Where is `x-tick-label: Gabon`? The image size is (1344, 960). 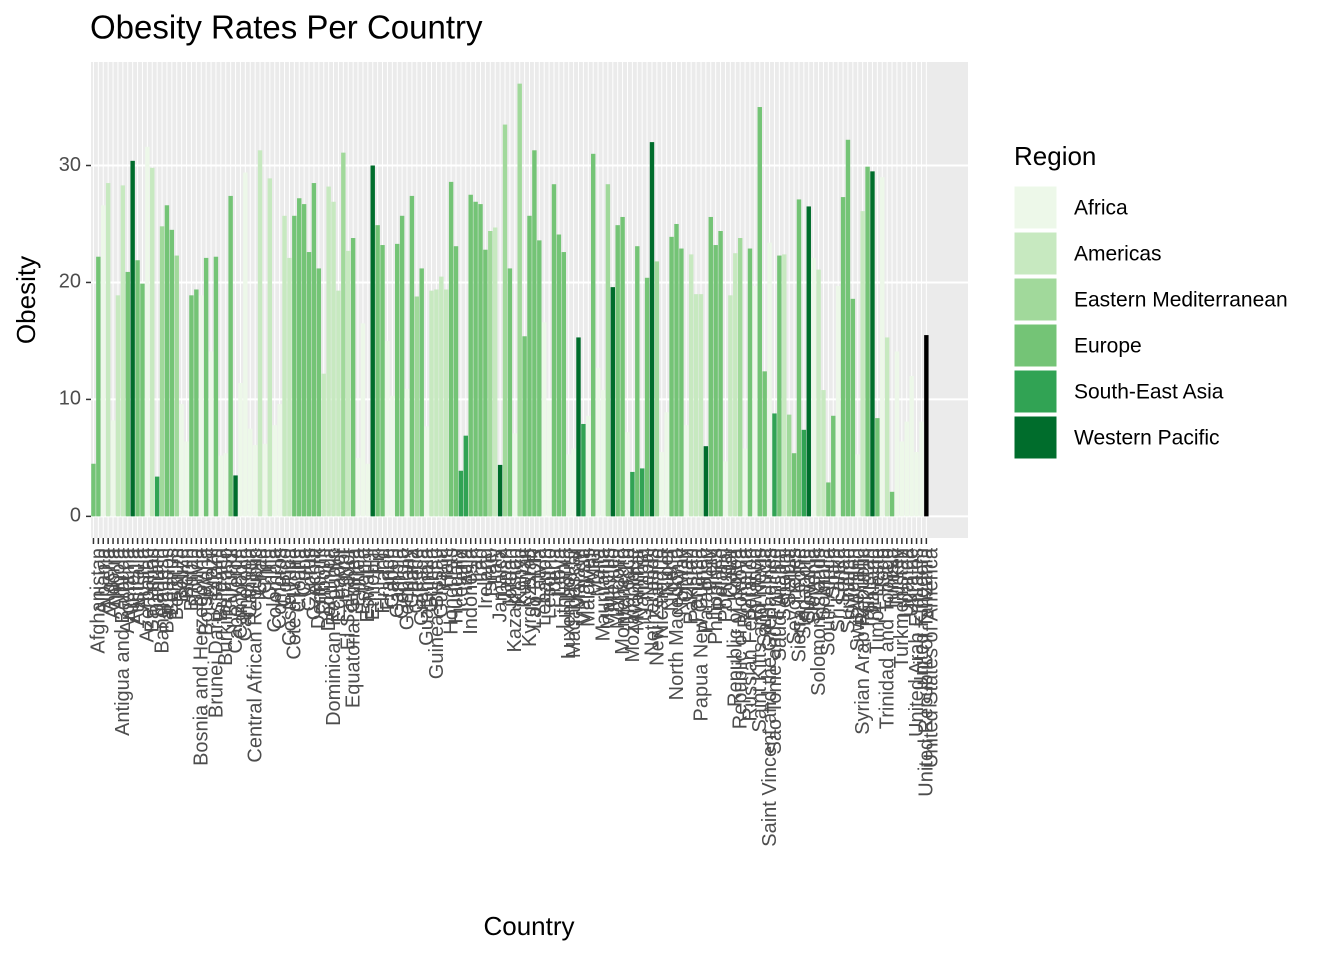
x-tick-label: Gabon is located at coordinates (393, 578).